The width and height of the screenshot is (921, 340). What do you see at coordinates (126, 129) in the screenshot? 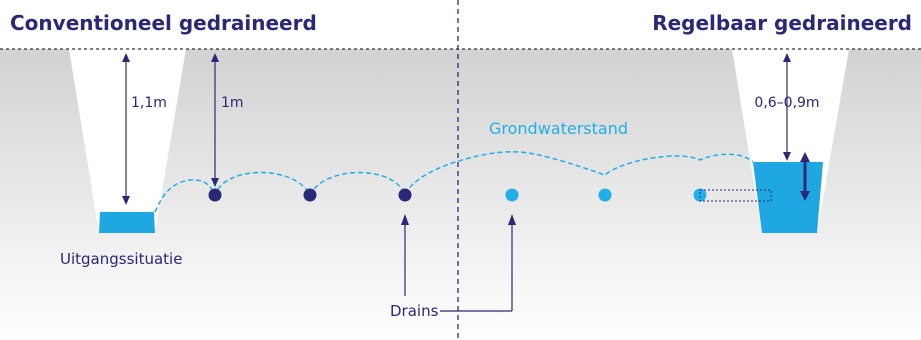
I see `ditch-depth-arrow-left` at bounding box center [126, 129].